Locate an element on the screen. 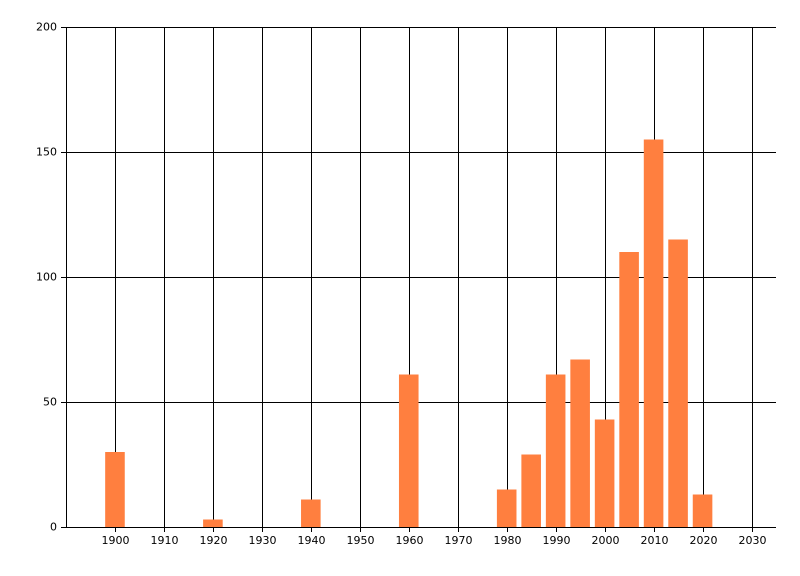 Image resolution: width=800 pixels, height=576 pixels. x-tick-label: 1920 is located at coordinates (214, 540).